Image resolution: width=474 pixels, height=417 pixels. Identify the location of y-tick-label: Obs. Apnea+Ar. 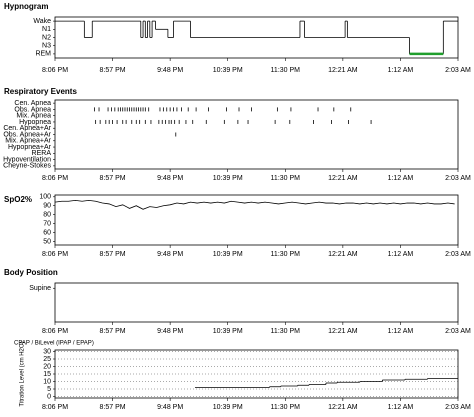
(27, 134).